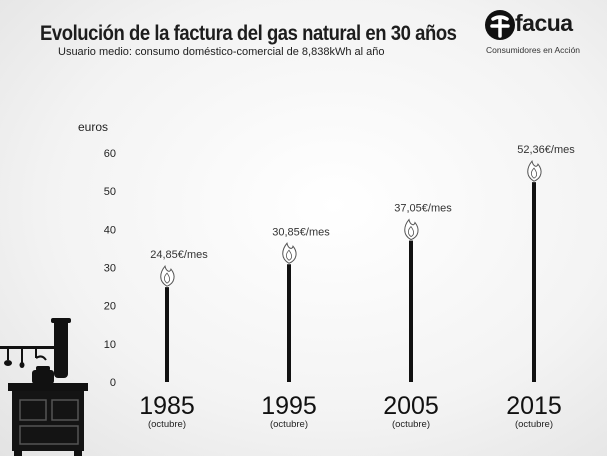 The image size is (607, 456). Describe the element at coordinates (423, 209) in the screenshot. I see `data-label: 37,05€/mes` at that location.